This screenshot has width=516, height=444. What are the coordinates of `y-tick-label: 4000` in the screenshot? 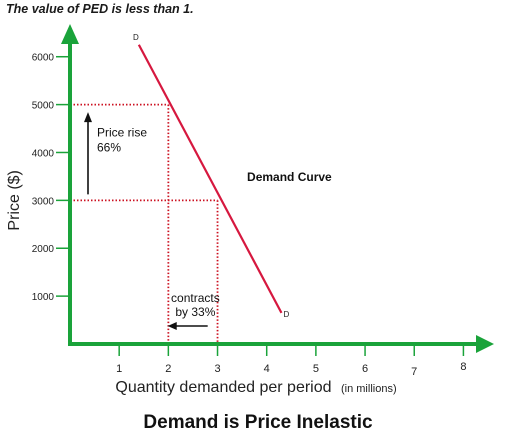 It's located at (43, 153).